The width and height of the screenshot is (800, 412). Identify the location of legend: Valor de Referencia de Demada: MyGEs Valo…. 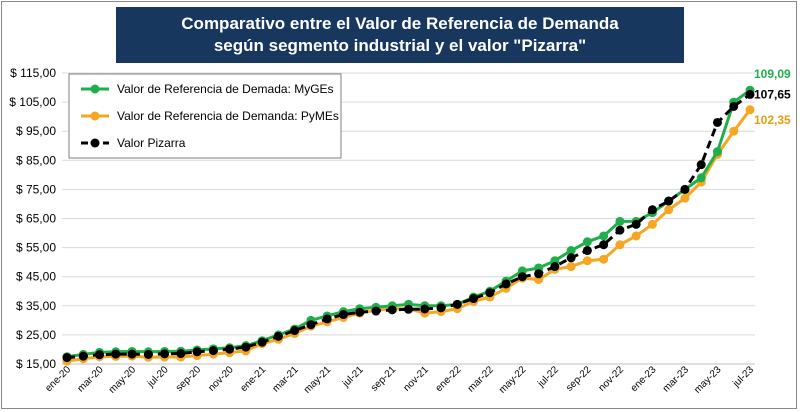
(205, 116).